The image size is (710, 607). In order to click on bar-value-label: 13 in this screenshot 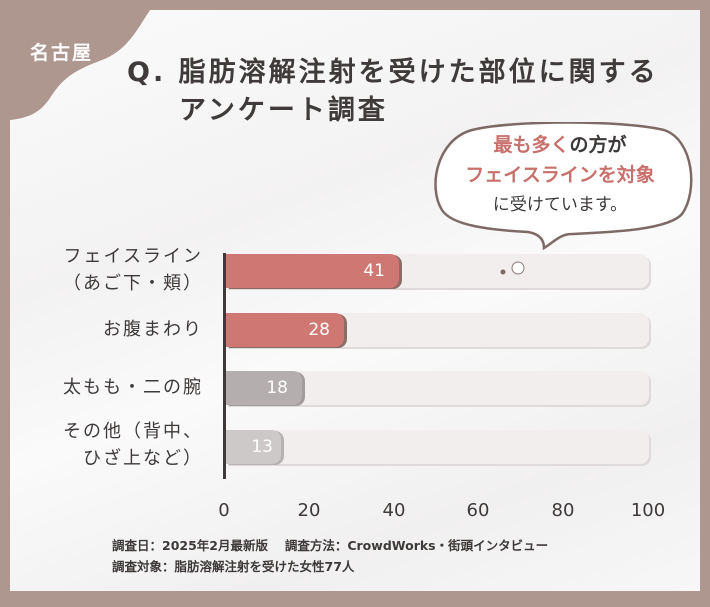, I will do `click(262, 447)`.